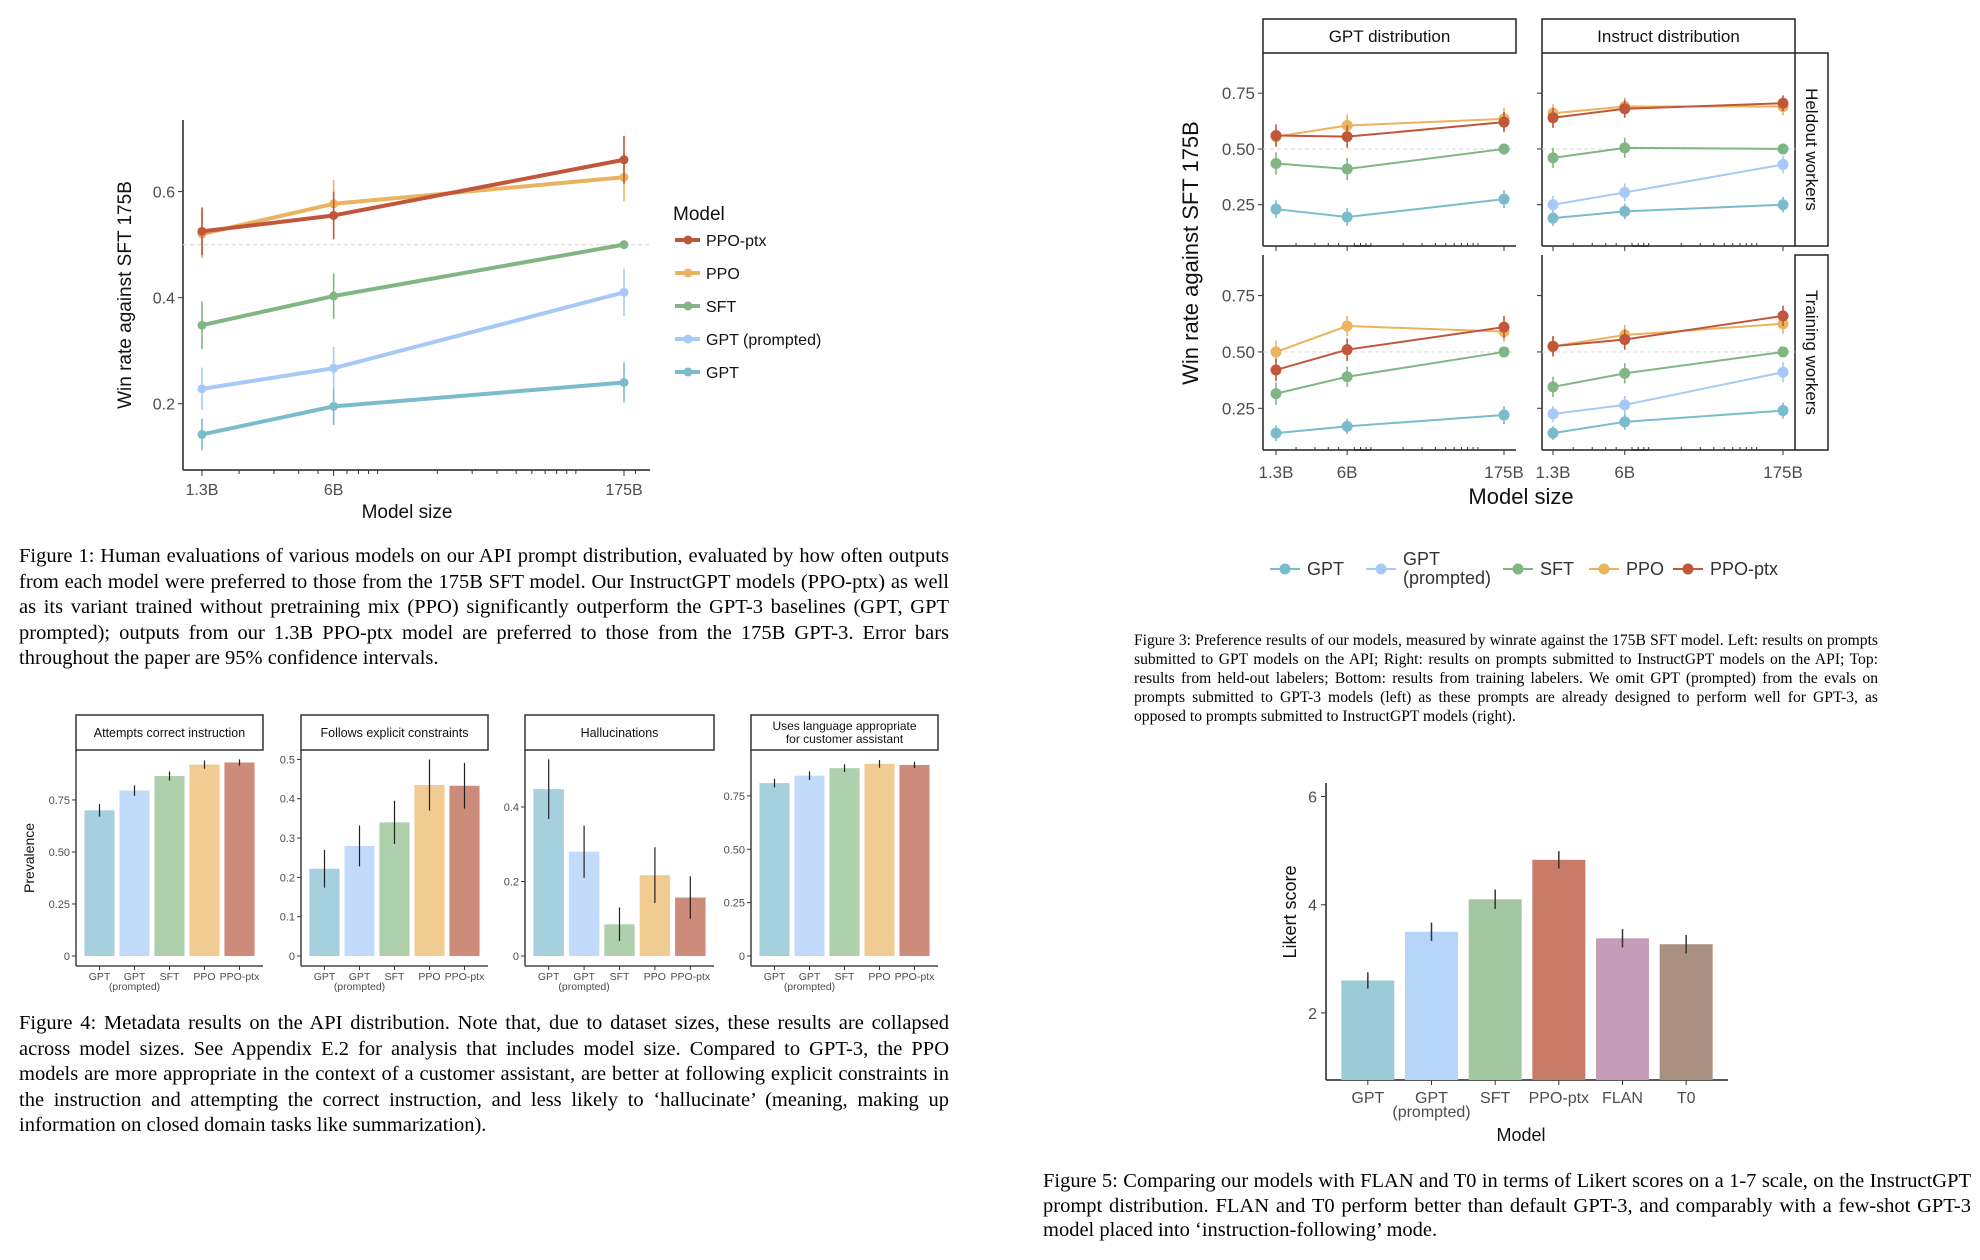  Describe the element at coordinates (845, 739) in the screenshot. I see `fig4-panel-title-line2: for customer assistant` at that location.